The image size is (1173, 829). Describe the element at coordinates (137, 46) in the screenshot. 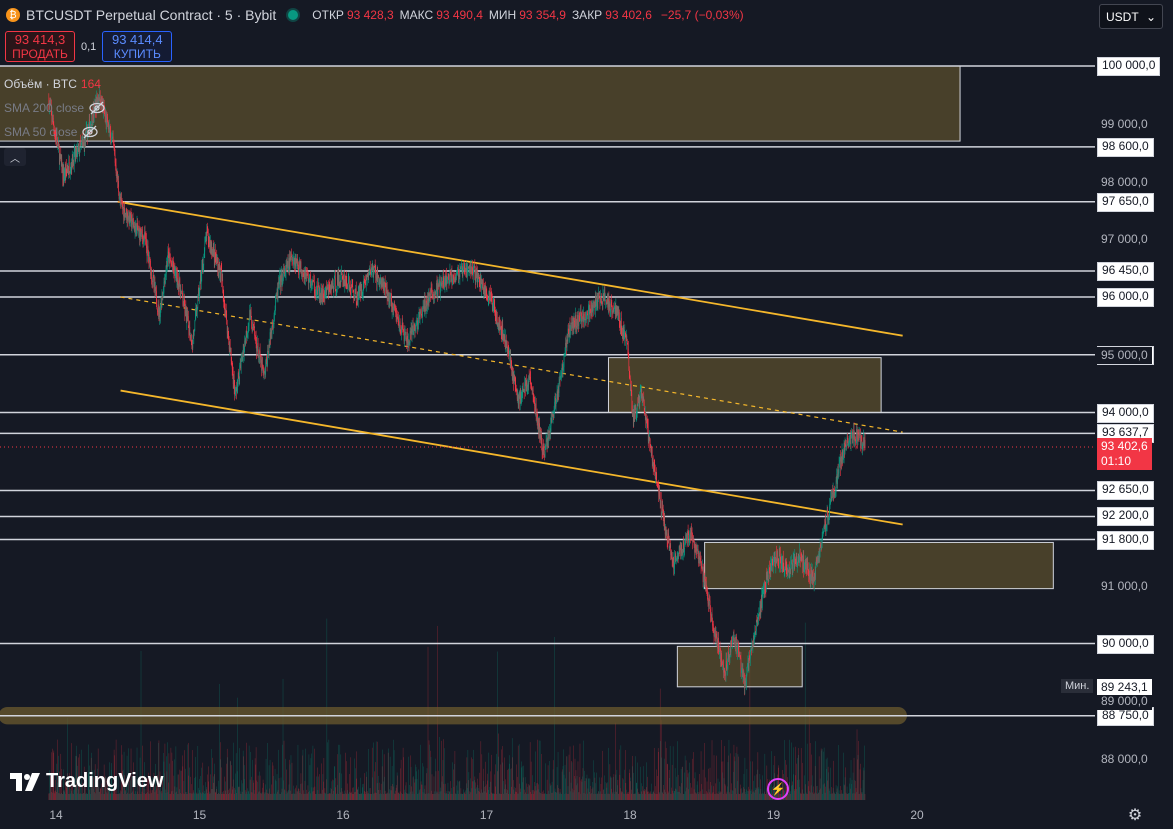

I see `buy-button: 93 414,4 КУПИТЬ` at that location.